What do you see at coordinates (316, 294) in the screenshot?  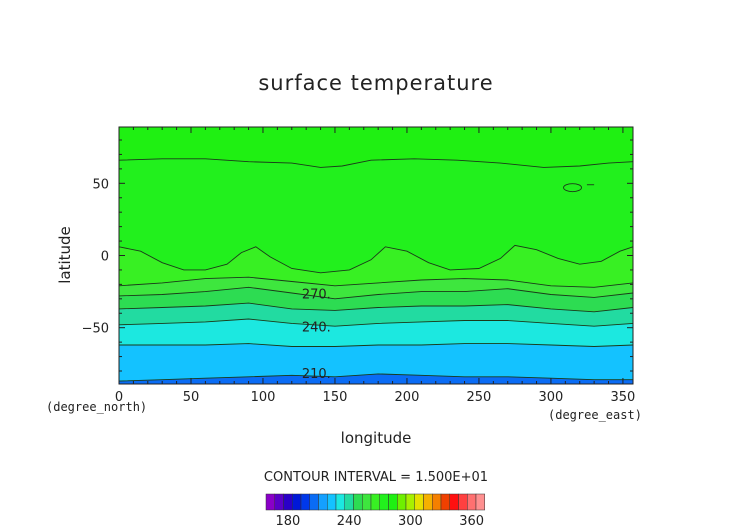 I see `contour-label: 270.` at bounding box center [316, 294].